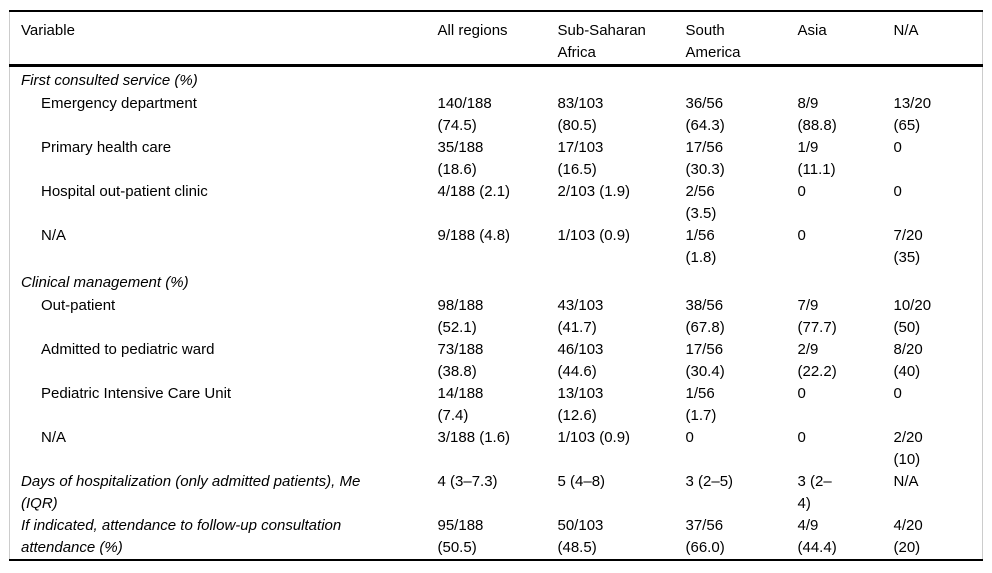 This screenshot has width=992, height=573. I want to click on column-header-south-america: South America, so click(742, 38).